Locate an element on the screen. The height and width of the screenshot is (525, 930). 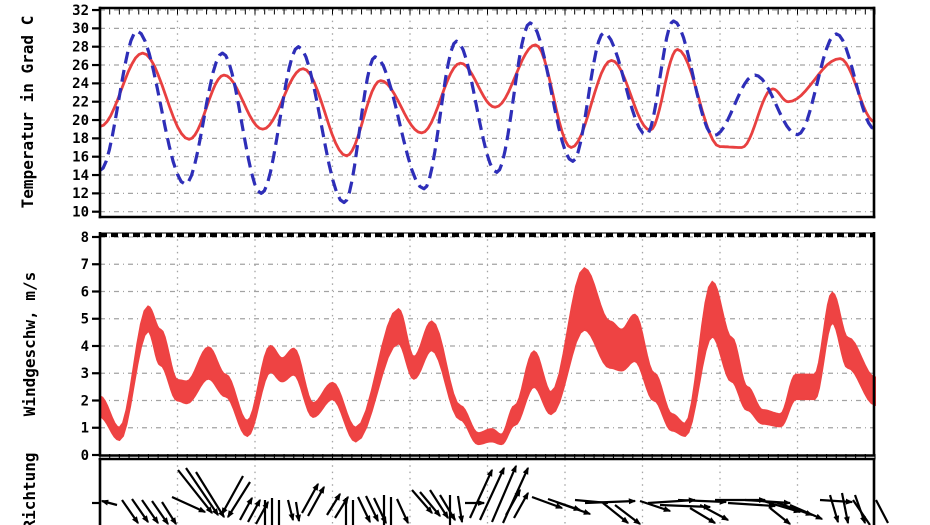
wind-speed-axis-title: Windgeschw, m/s is located at coordinates (29, 344).